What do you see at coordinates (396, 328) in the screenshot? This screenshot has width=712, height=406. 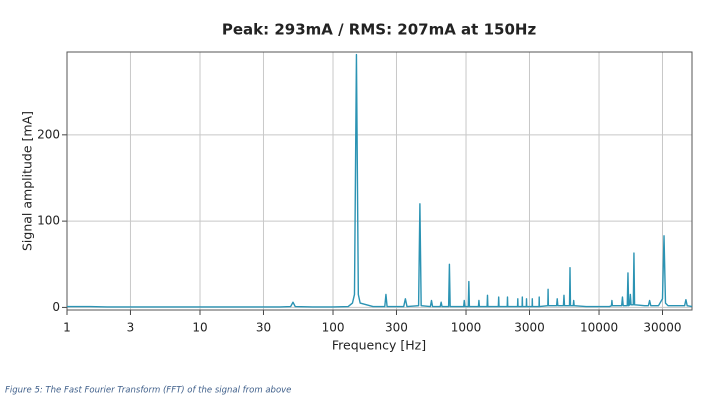 I see `x-tick-label: 300` at bounding box center [396, 328].